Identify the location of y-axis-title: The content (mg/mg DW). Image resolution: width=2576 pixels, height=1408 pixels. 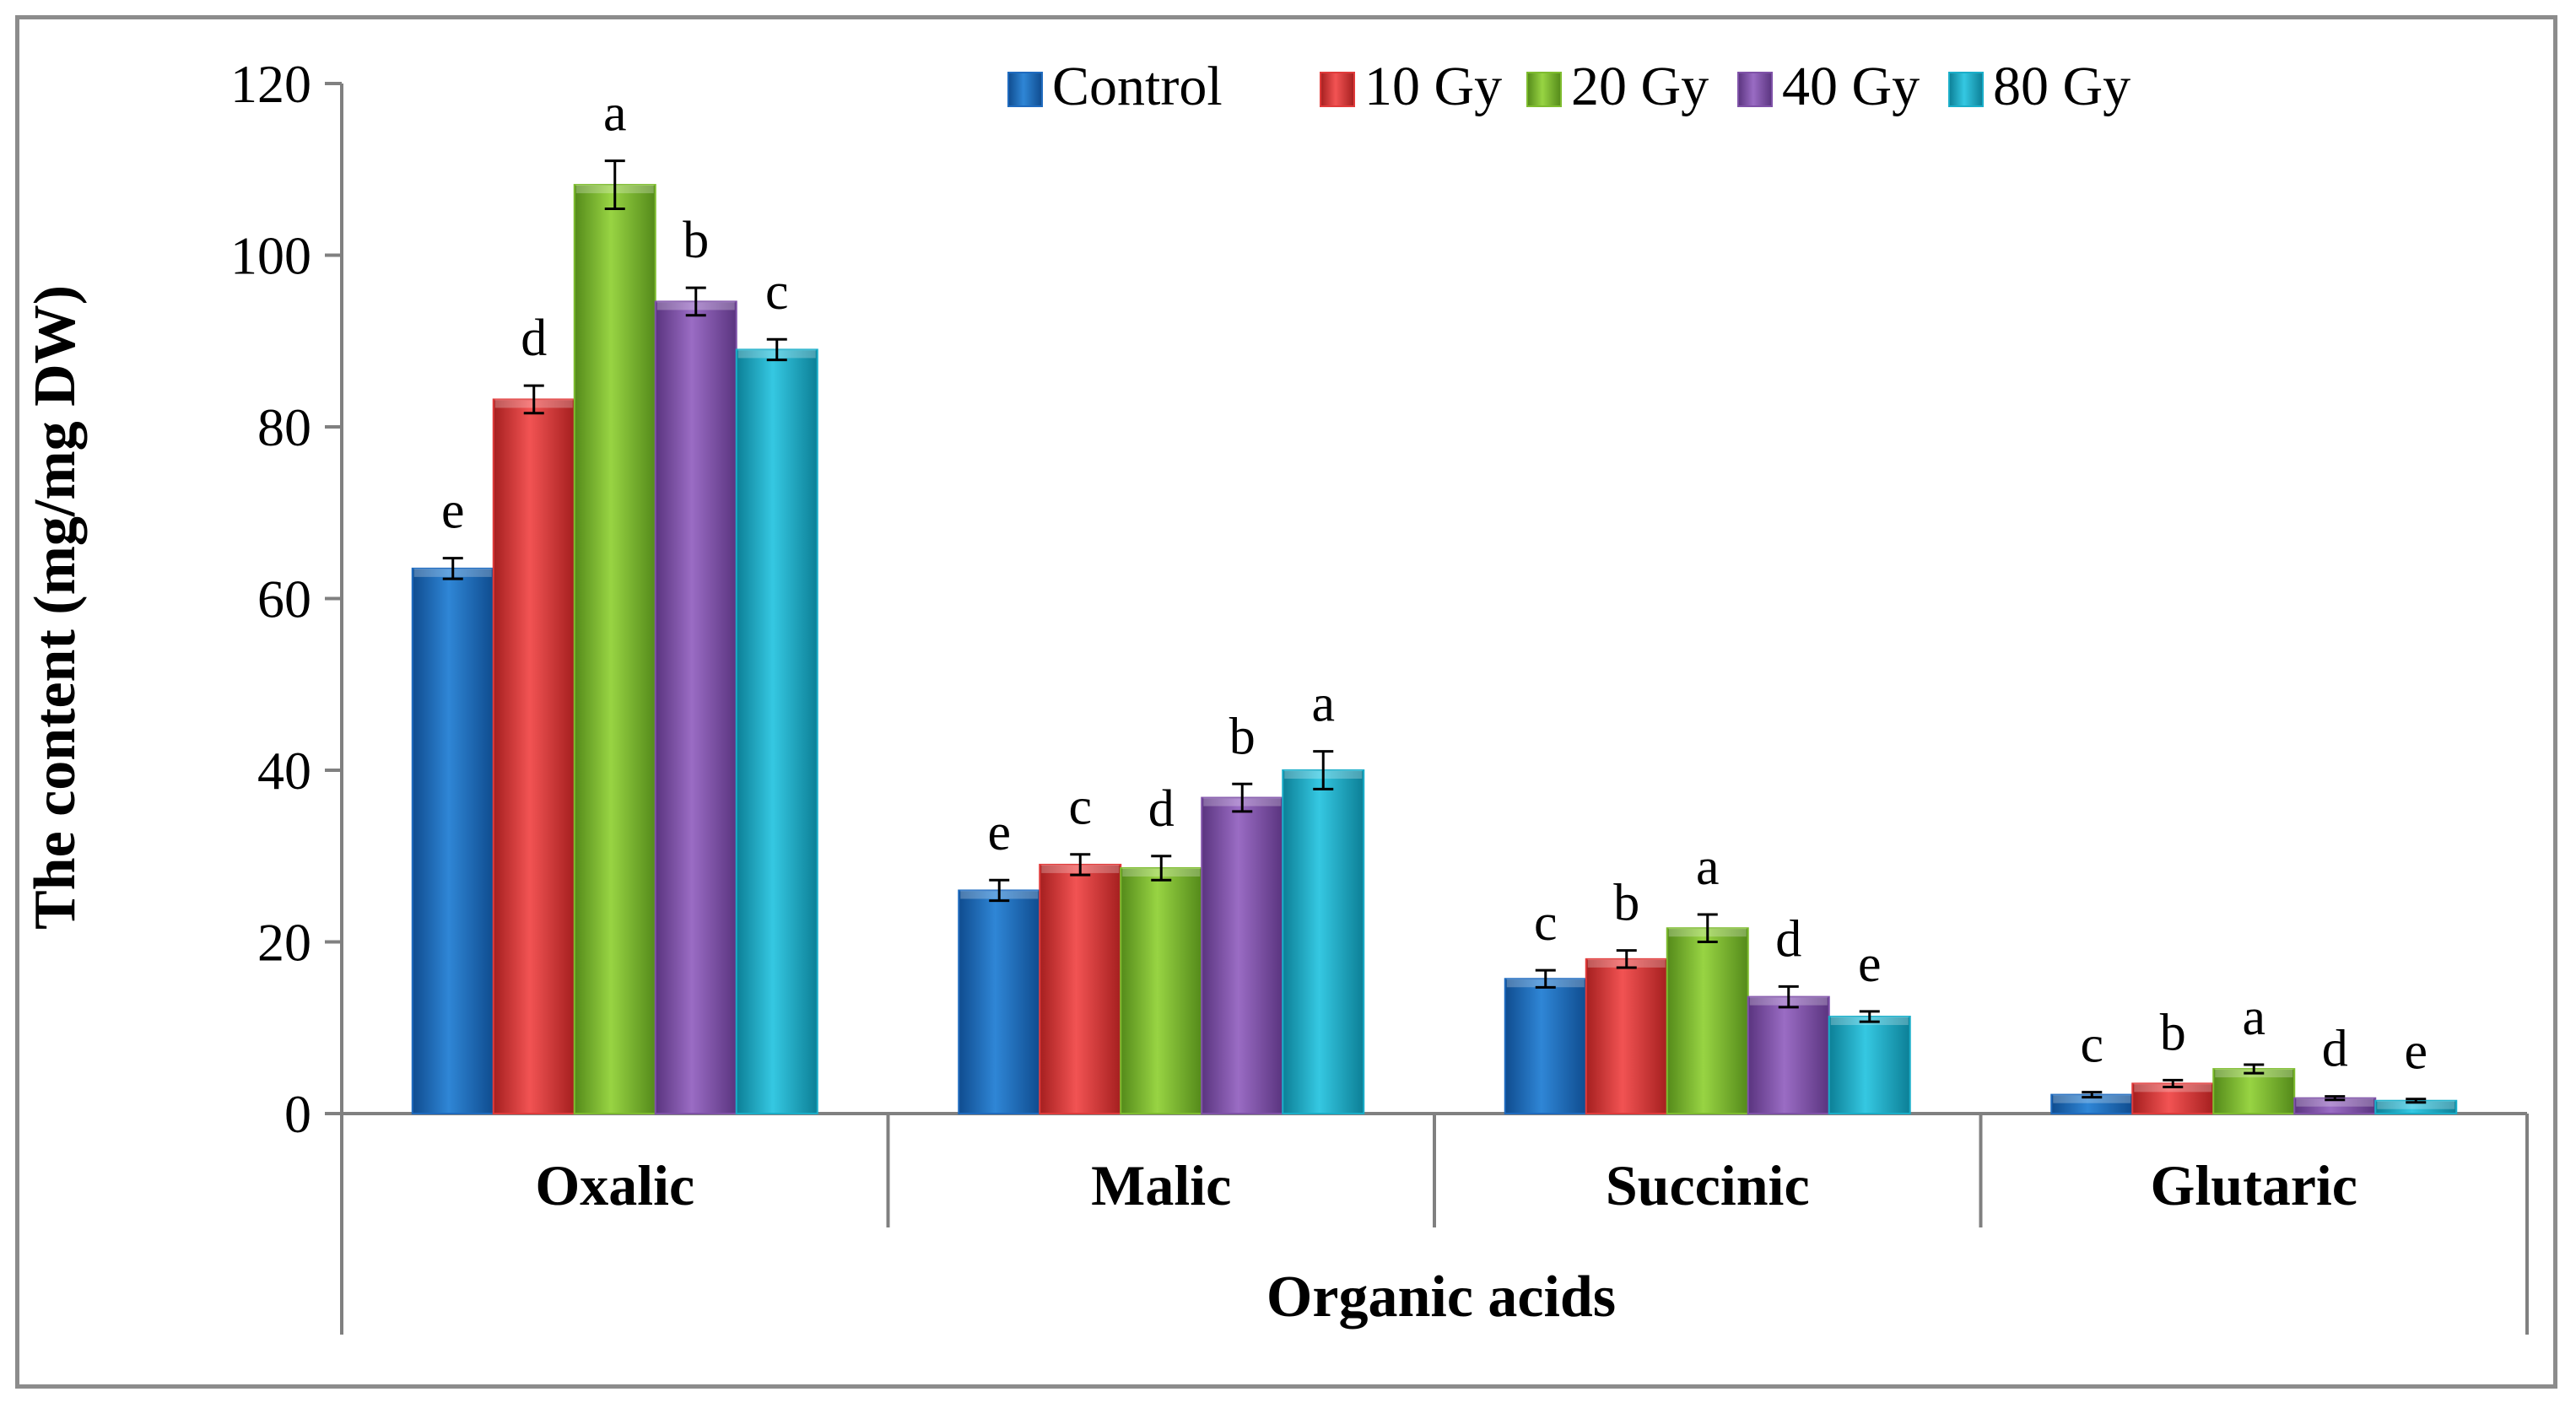
(55, 607).